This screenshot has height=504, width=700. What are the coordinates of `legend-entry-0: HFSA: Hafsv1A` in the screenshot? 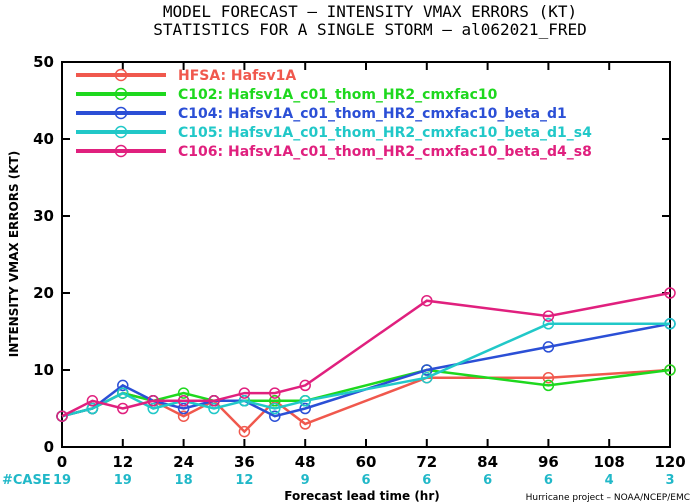 It's located at (186, 76).